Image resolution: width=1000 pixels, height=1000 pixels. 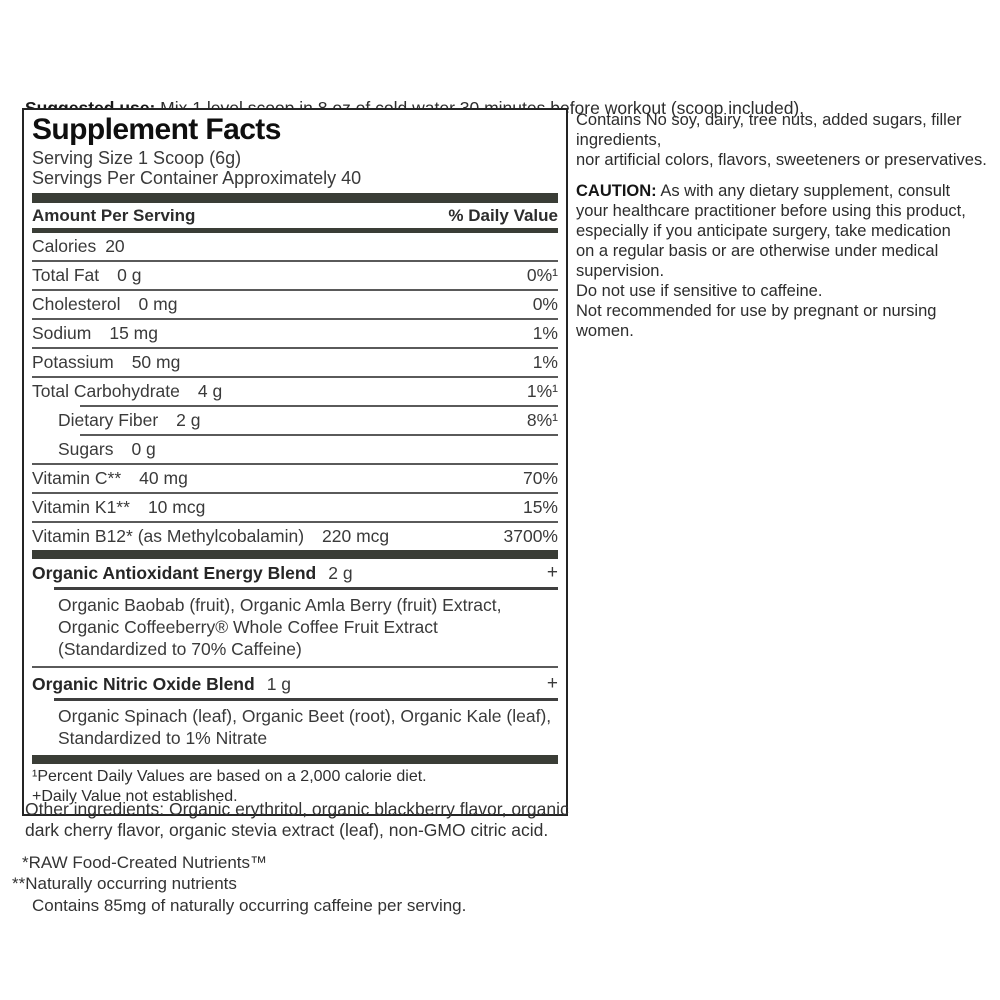 What do you see at coordinates (542, 391) in the screenshot?
I see `nutrient-dv: 1%¹` at bounding box center [542, 391].